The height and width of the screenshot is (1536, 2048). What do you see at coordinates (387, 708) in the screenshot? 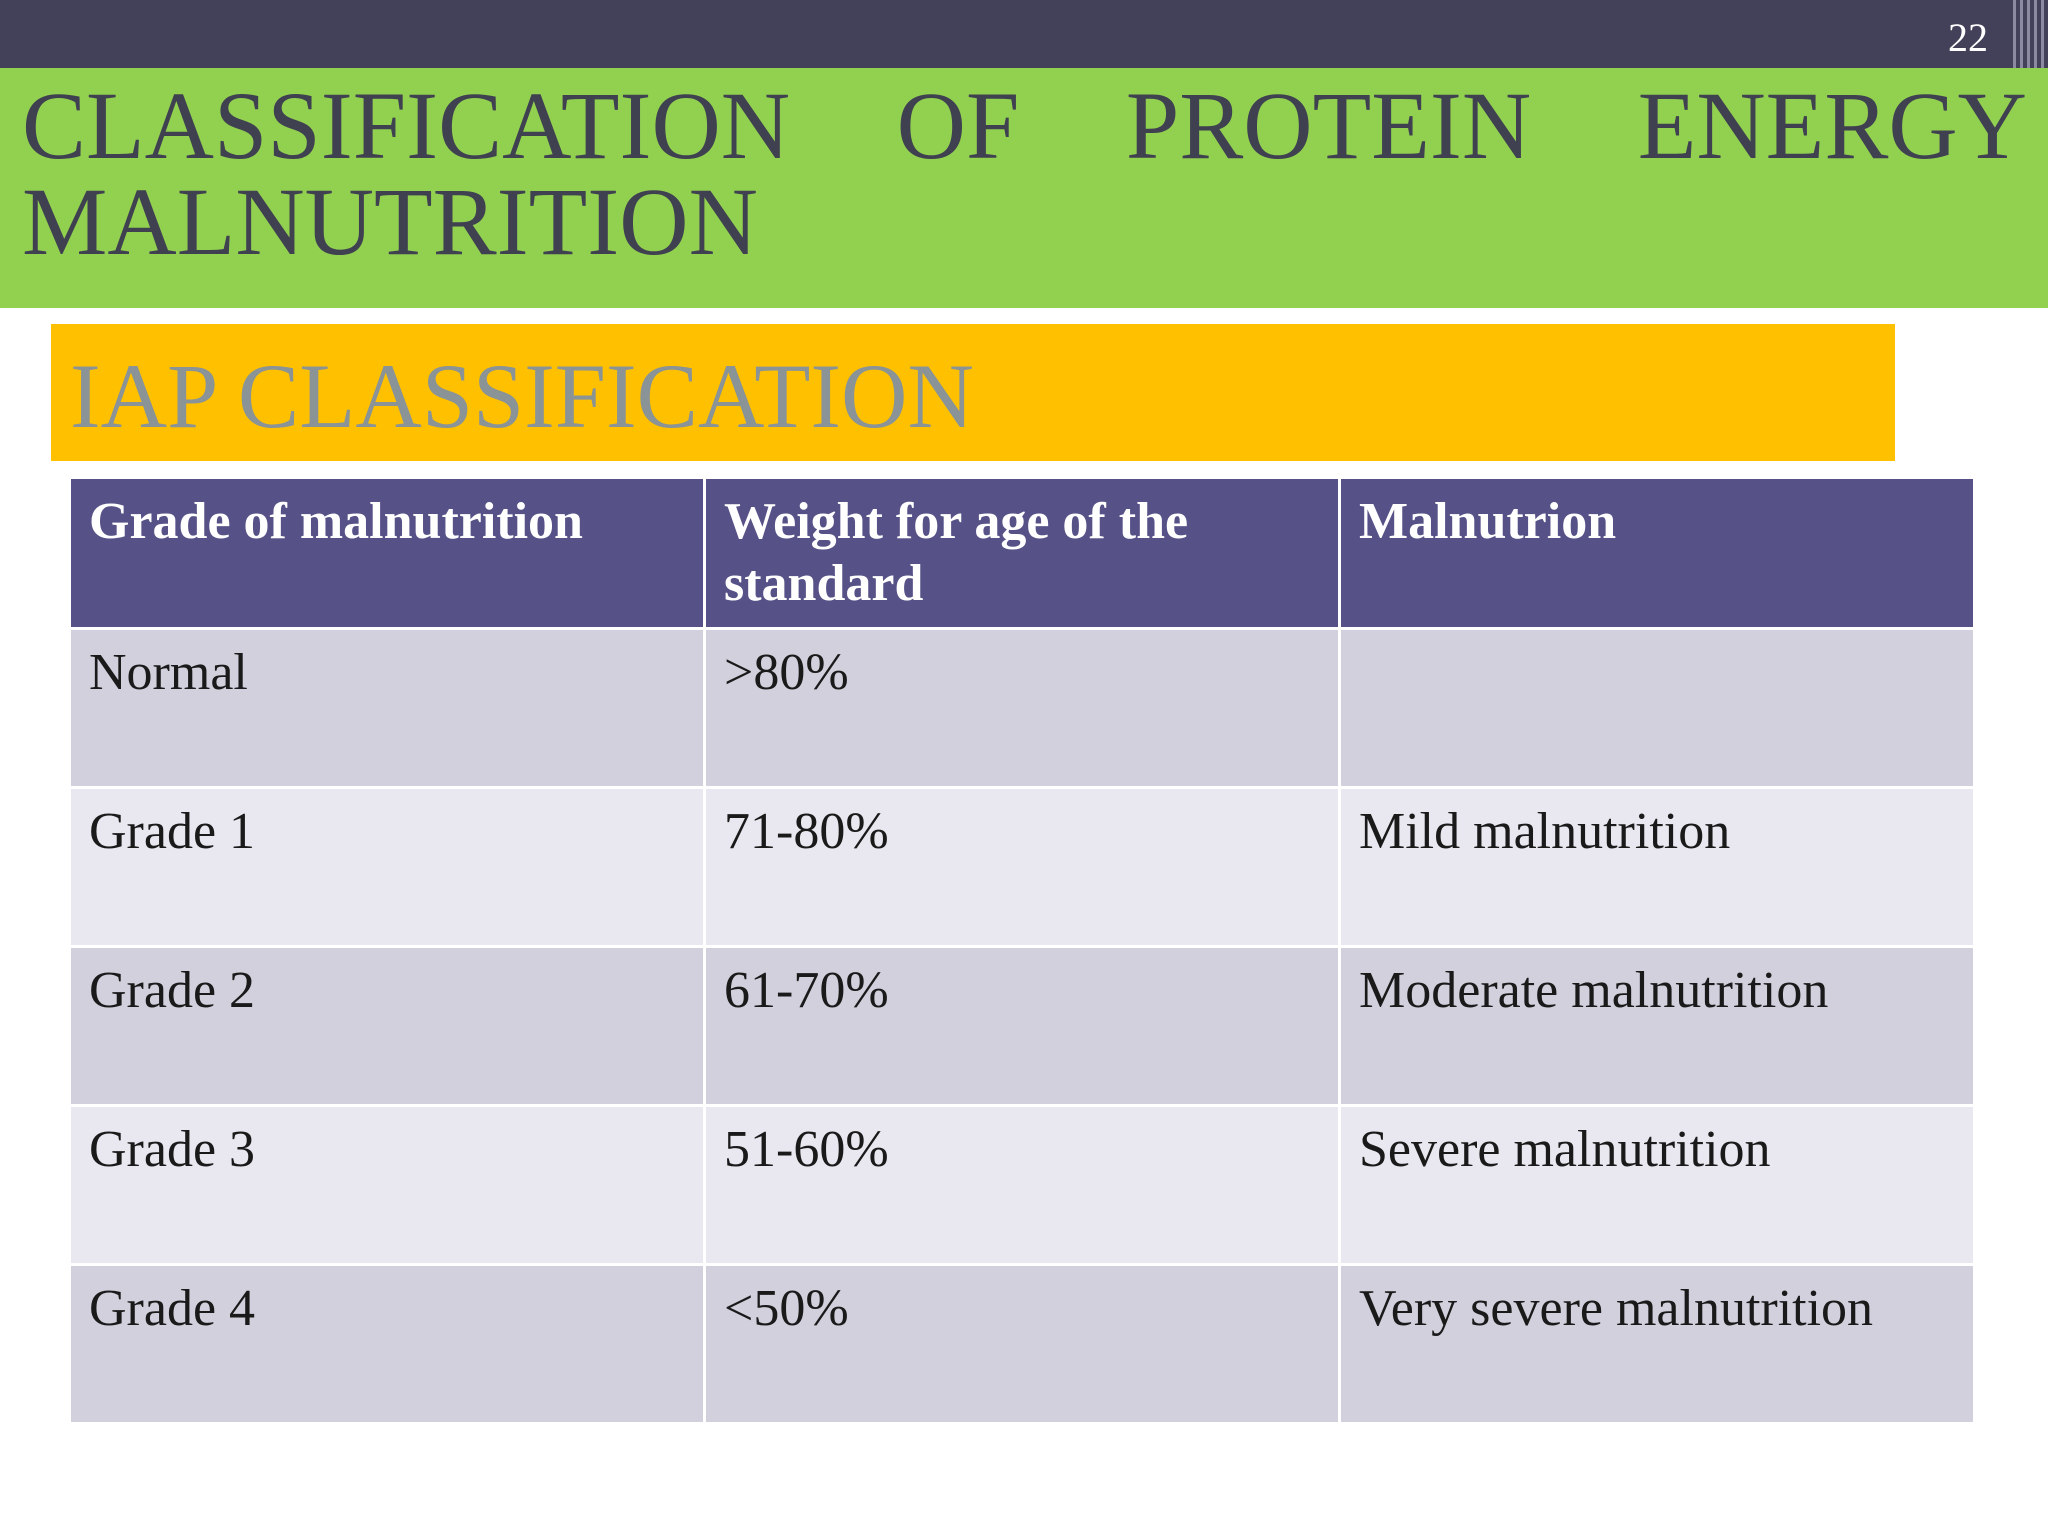
I see `cell-grade: Normal` at bounding box center [387, 708].